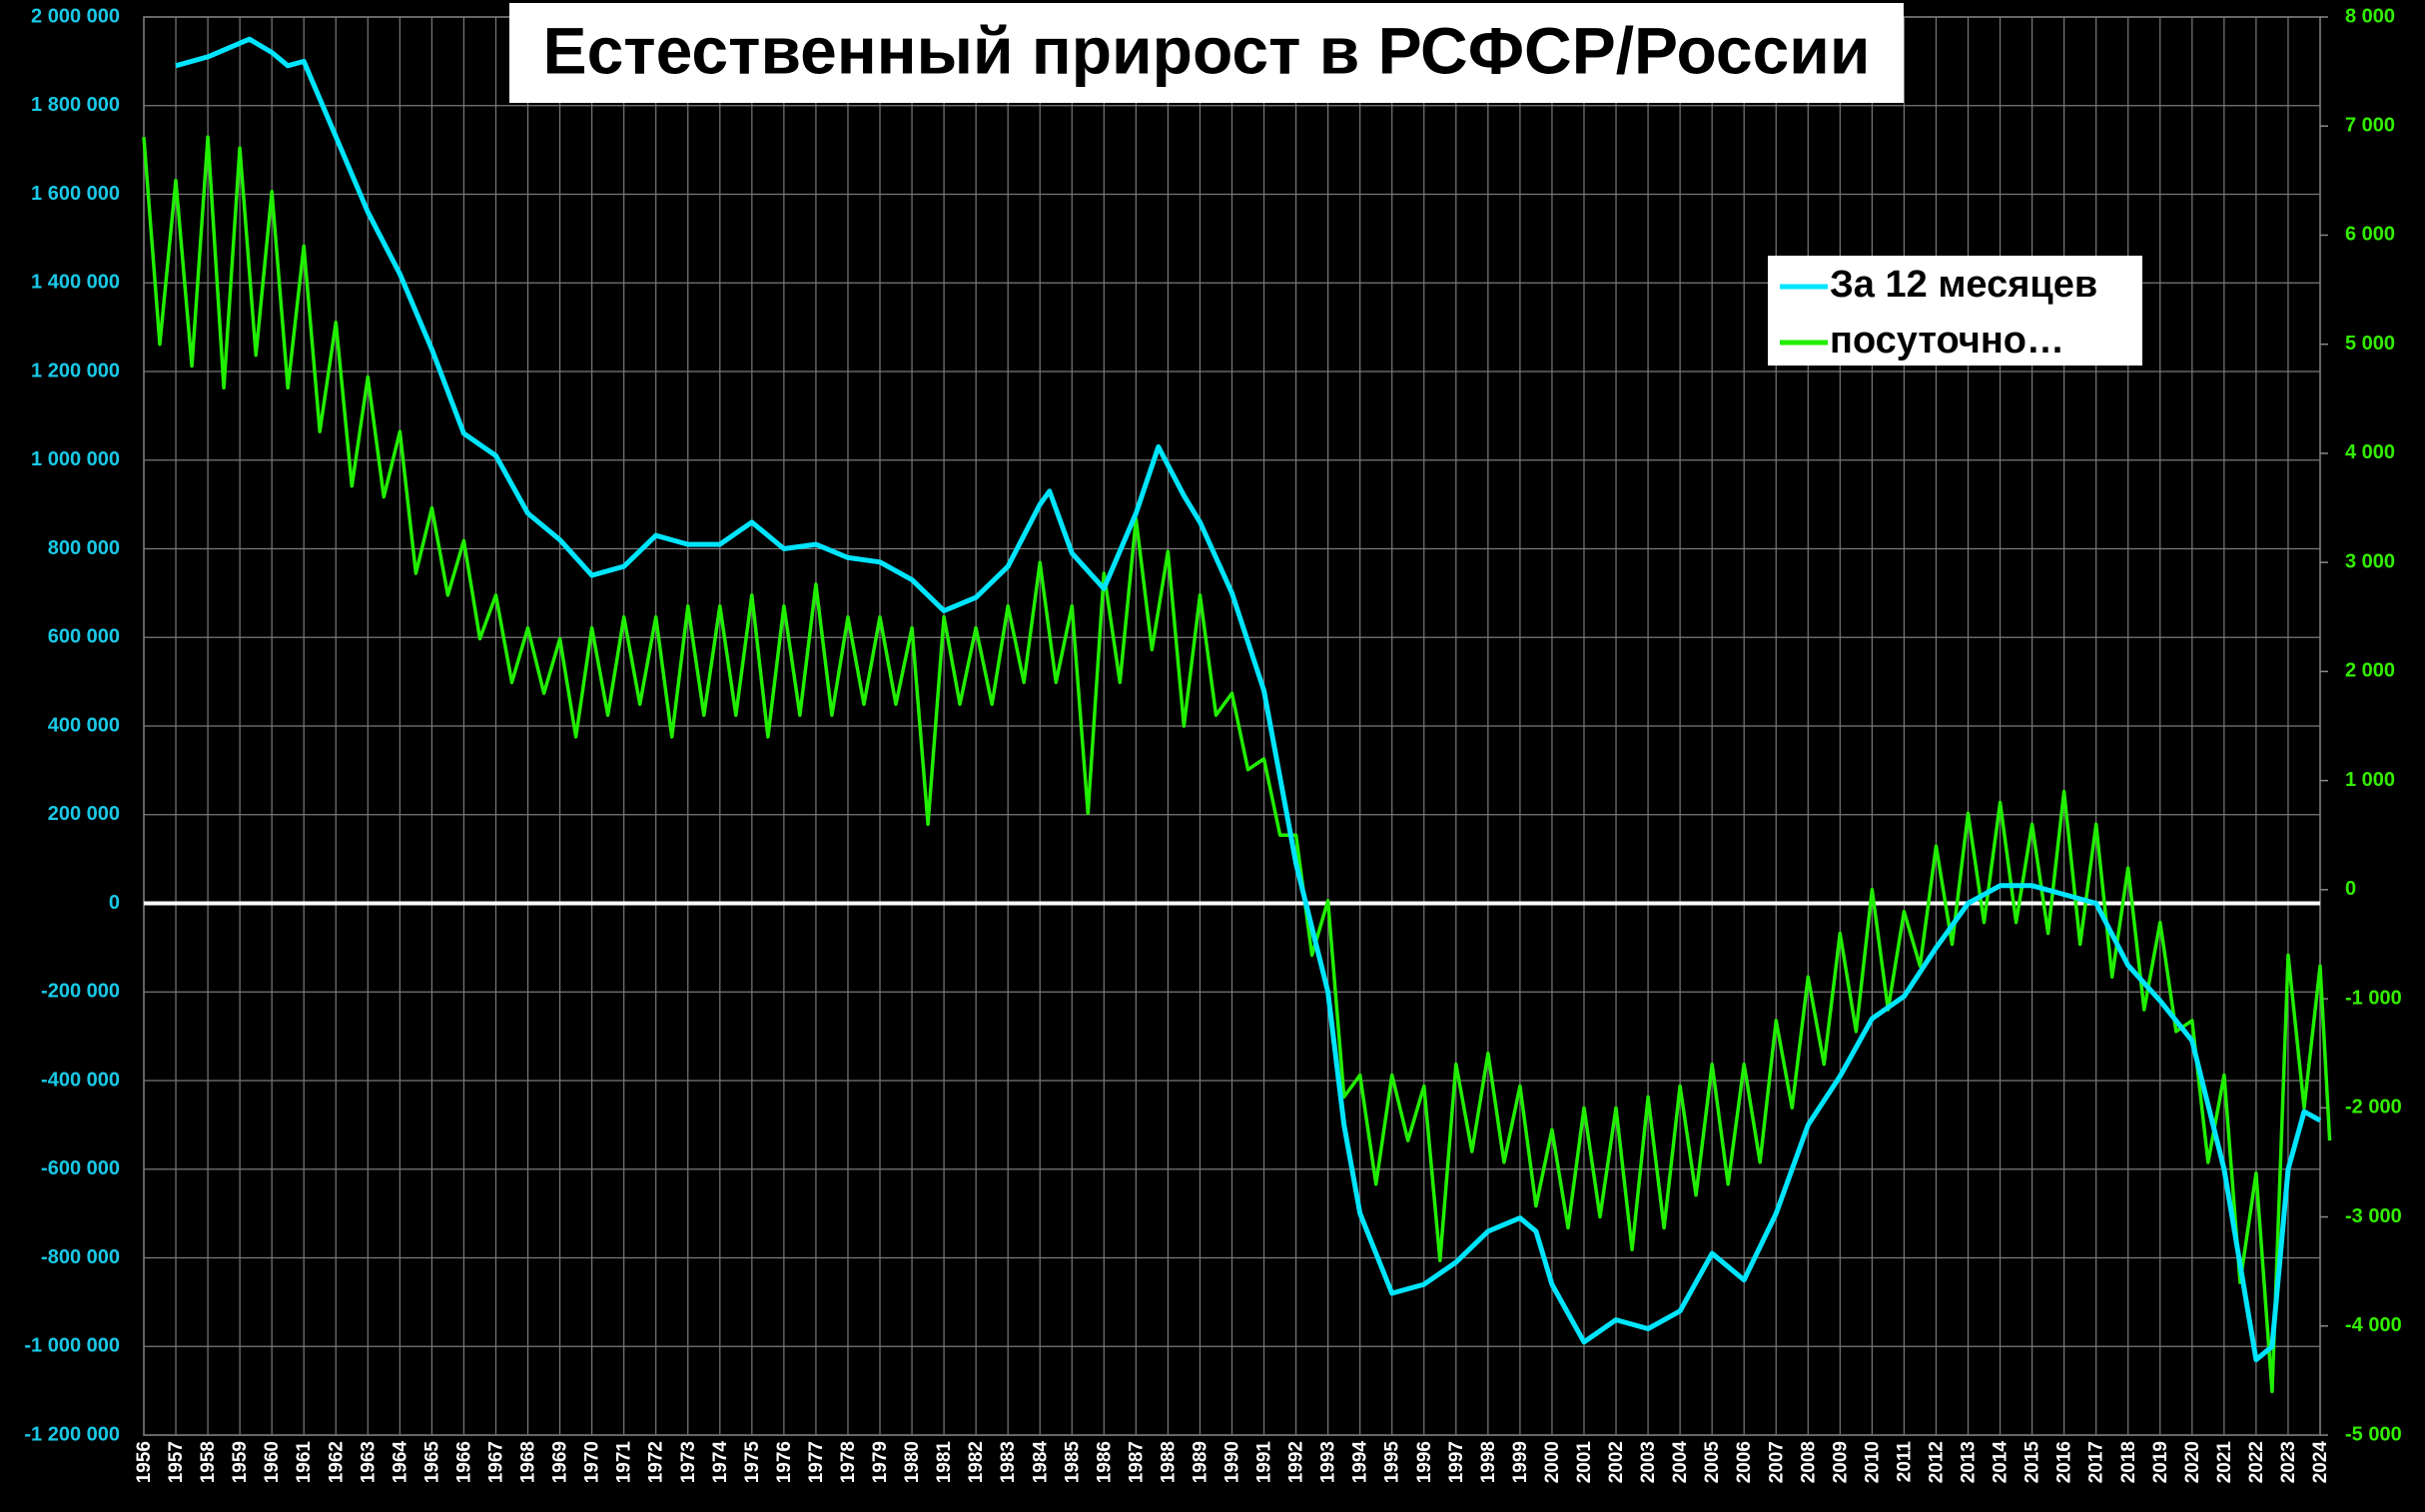  Describe the element at coordinates (1207, 50) in the screenshot. I see `chart-title: Естественный прирост в РСФСР/России` at that location.